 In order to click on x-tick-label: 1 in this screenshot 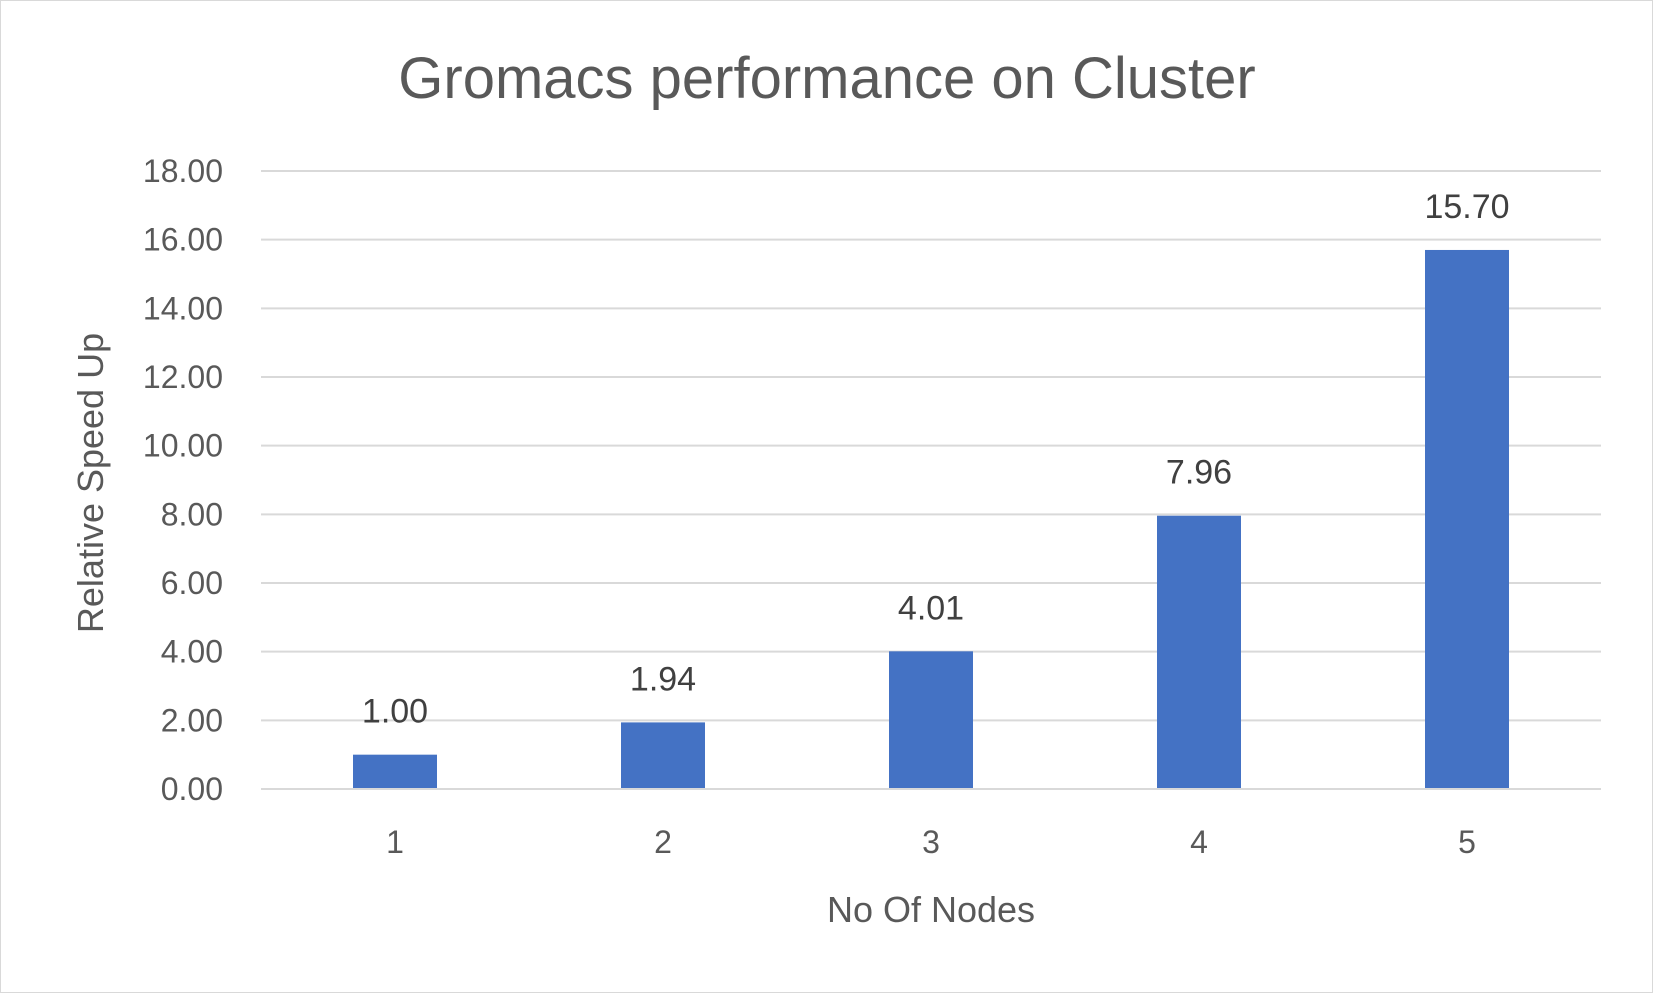, I will do `click(395, 842)`.